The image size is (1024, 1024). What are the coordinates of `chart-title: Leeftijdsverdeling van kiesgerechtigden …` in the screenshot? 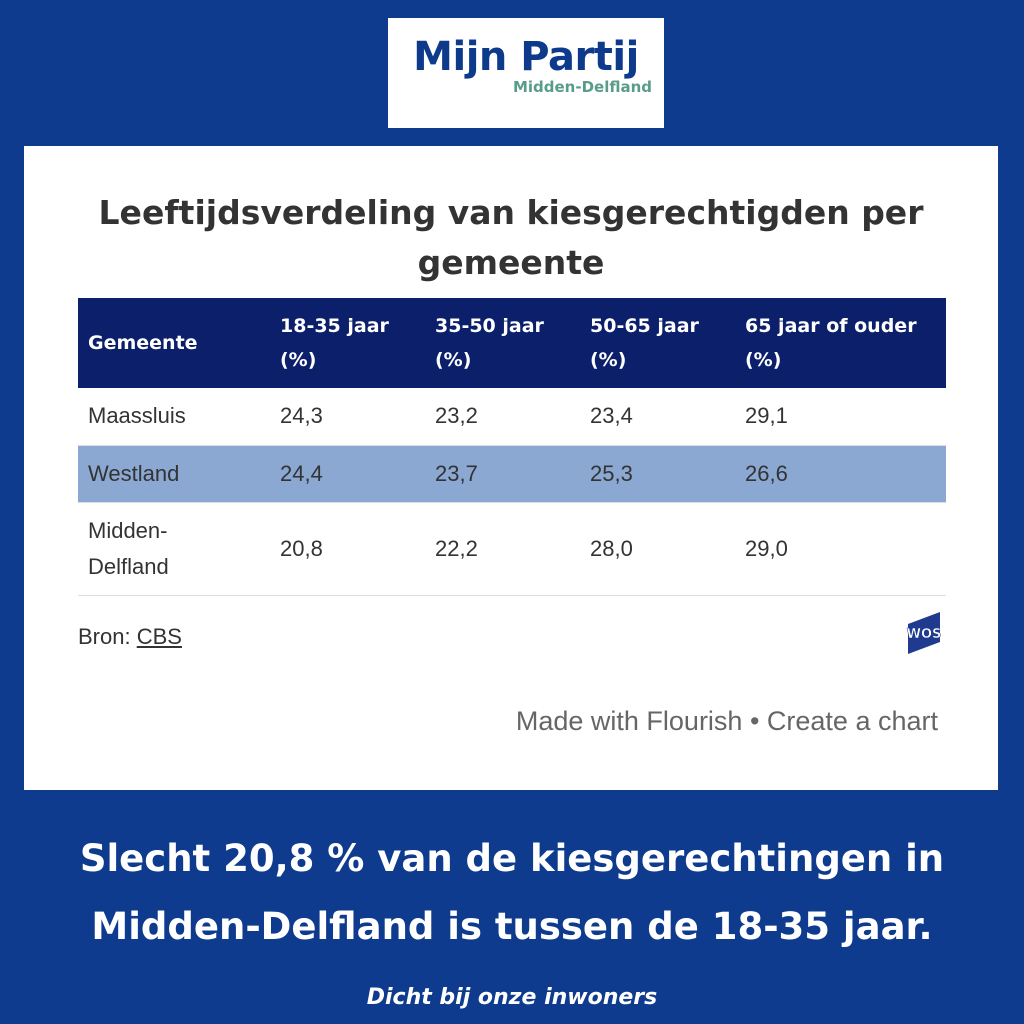 It's located at (511, 237).